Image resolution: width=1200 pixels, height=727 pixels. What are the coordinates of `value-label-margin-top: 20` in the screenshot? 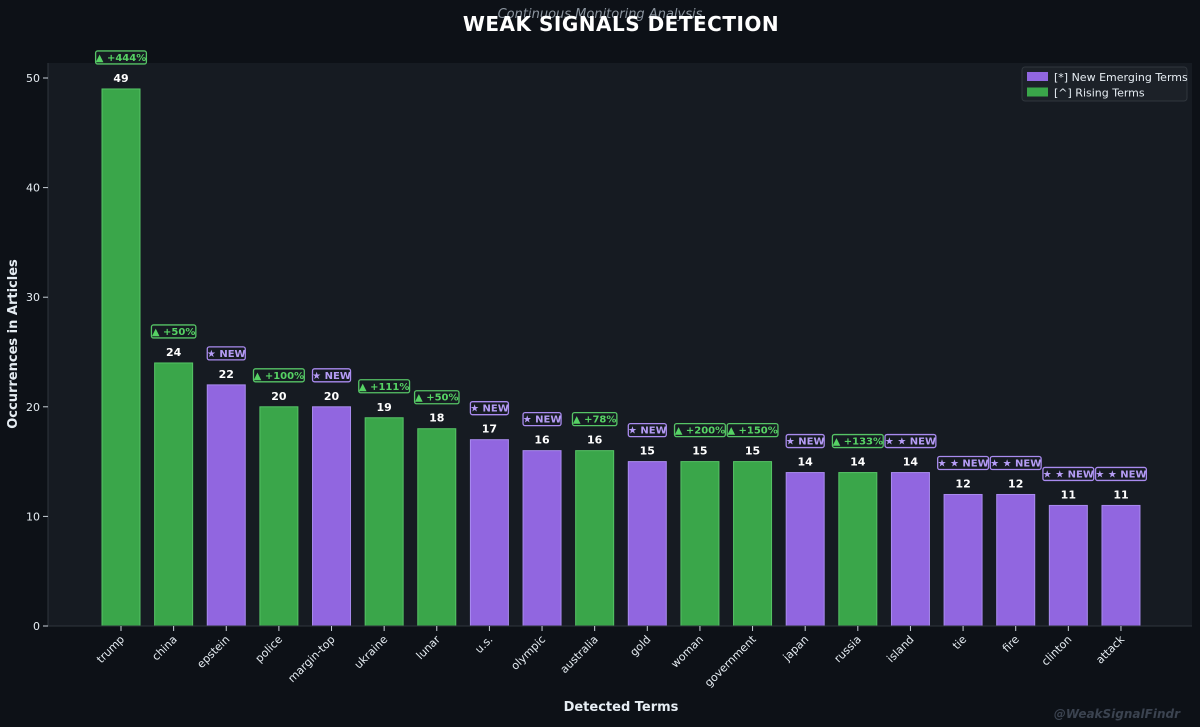 It's located at (332, 396).